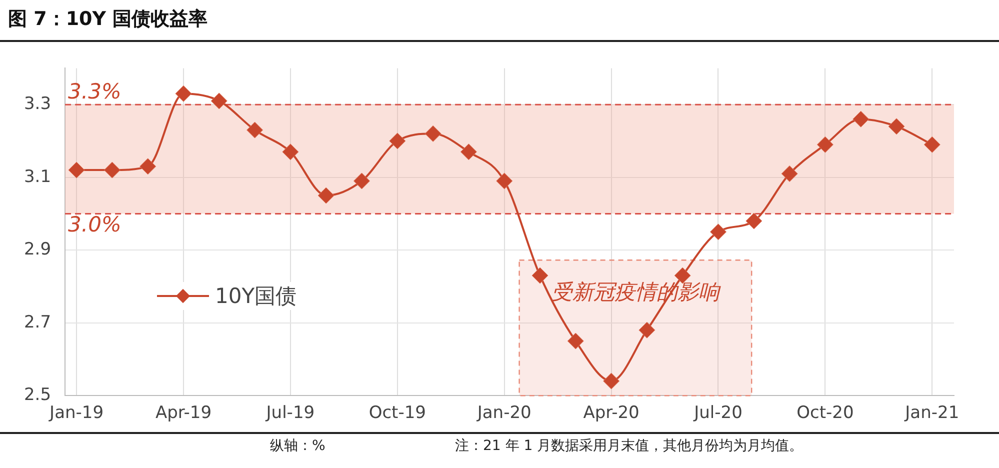 The width and height of the screenshot is (999, 468). Describe the element at coordinates (717, 413) in the screenshot. I see `x-tick-label: Jul-20` at that location.